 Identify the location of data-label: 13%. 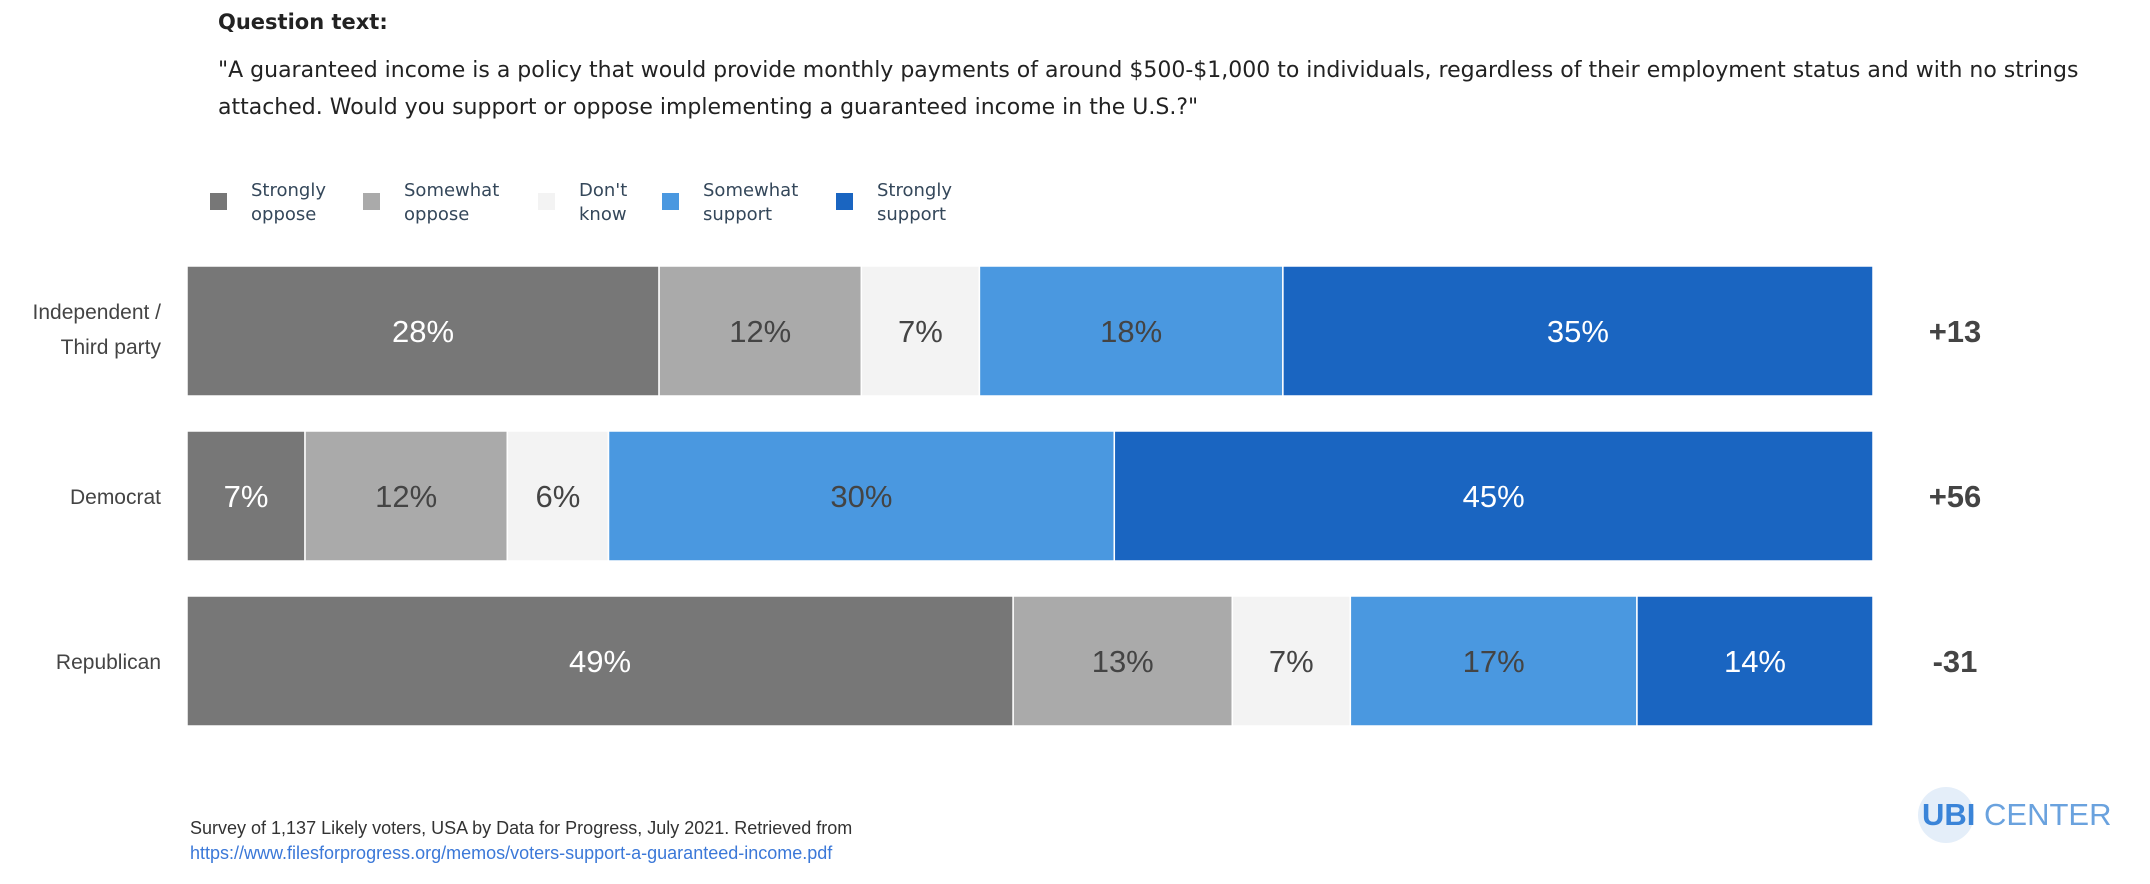
(1123, 661).